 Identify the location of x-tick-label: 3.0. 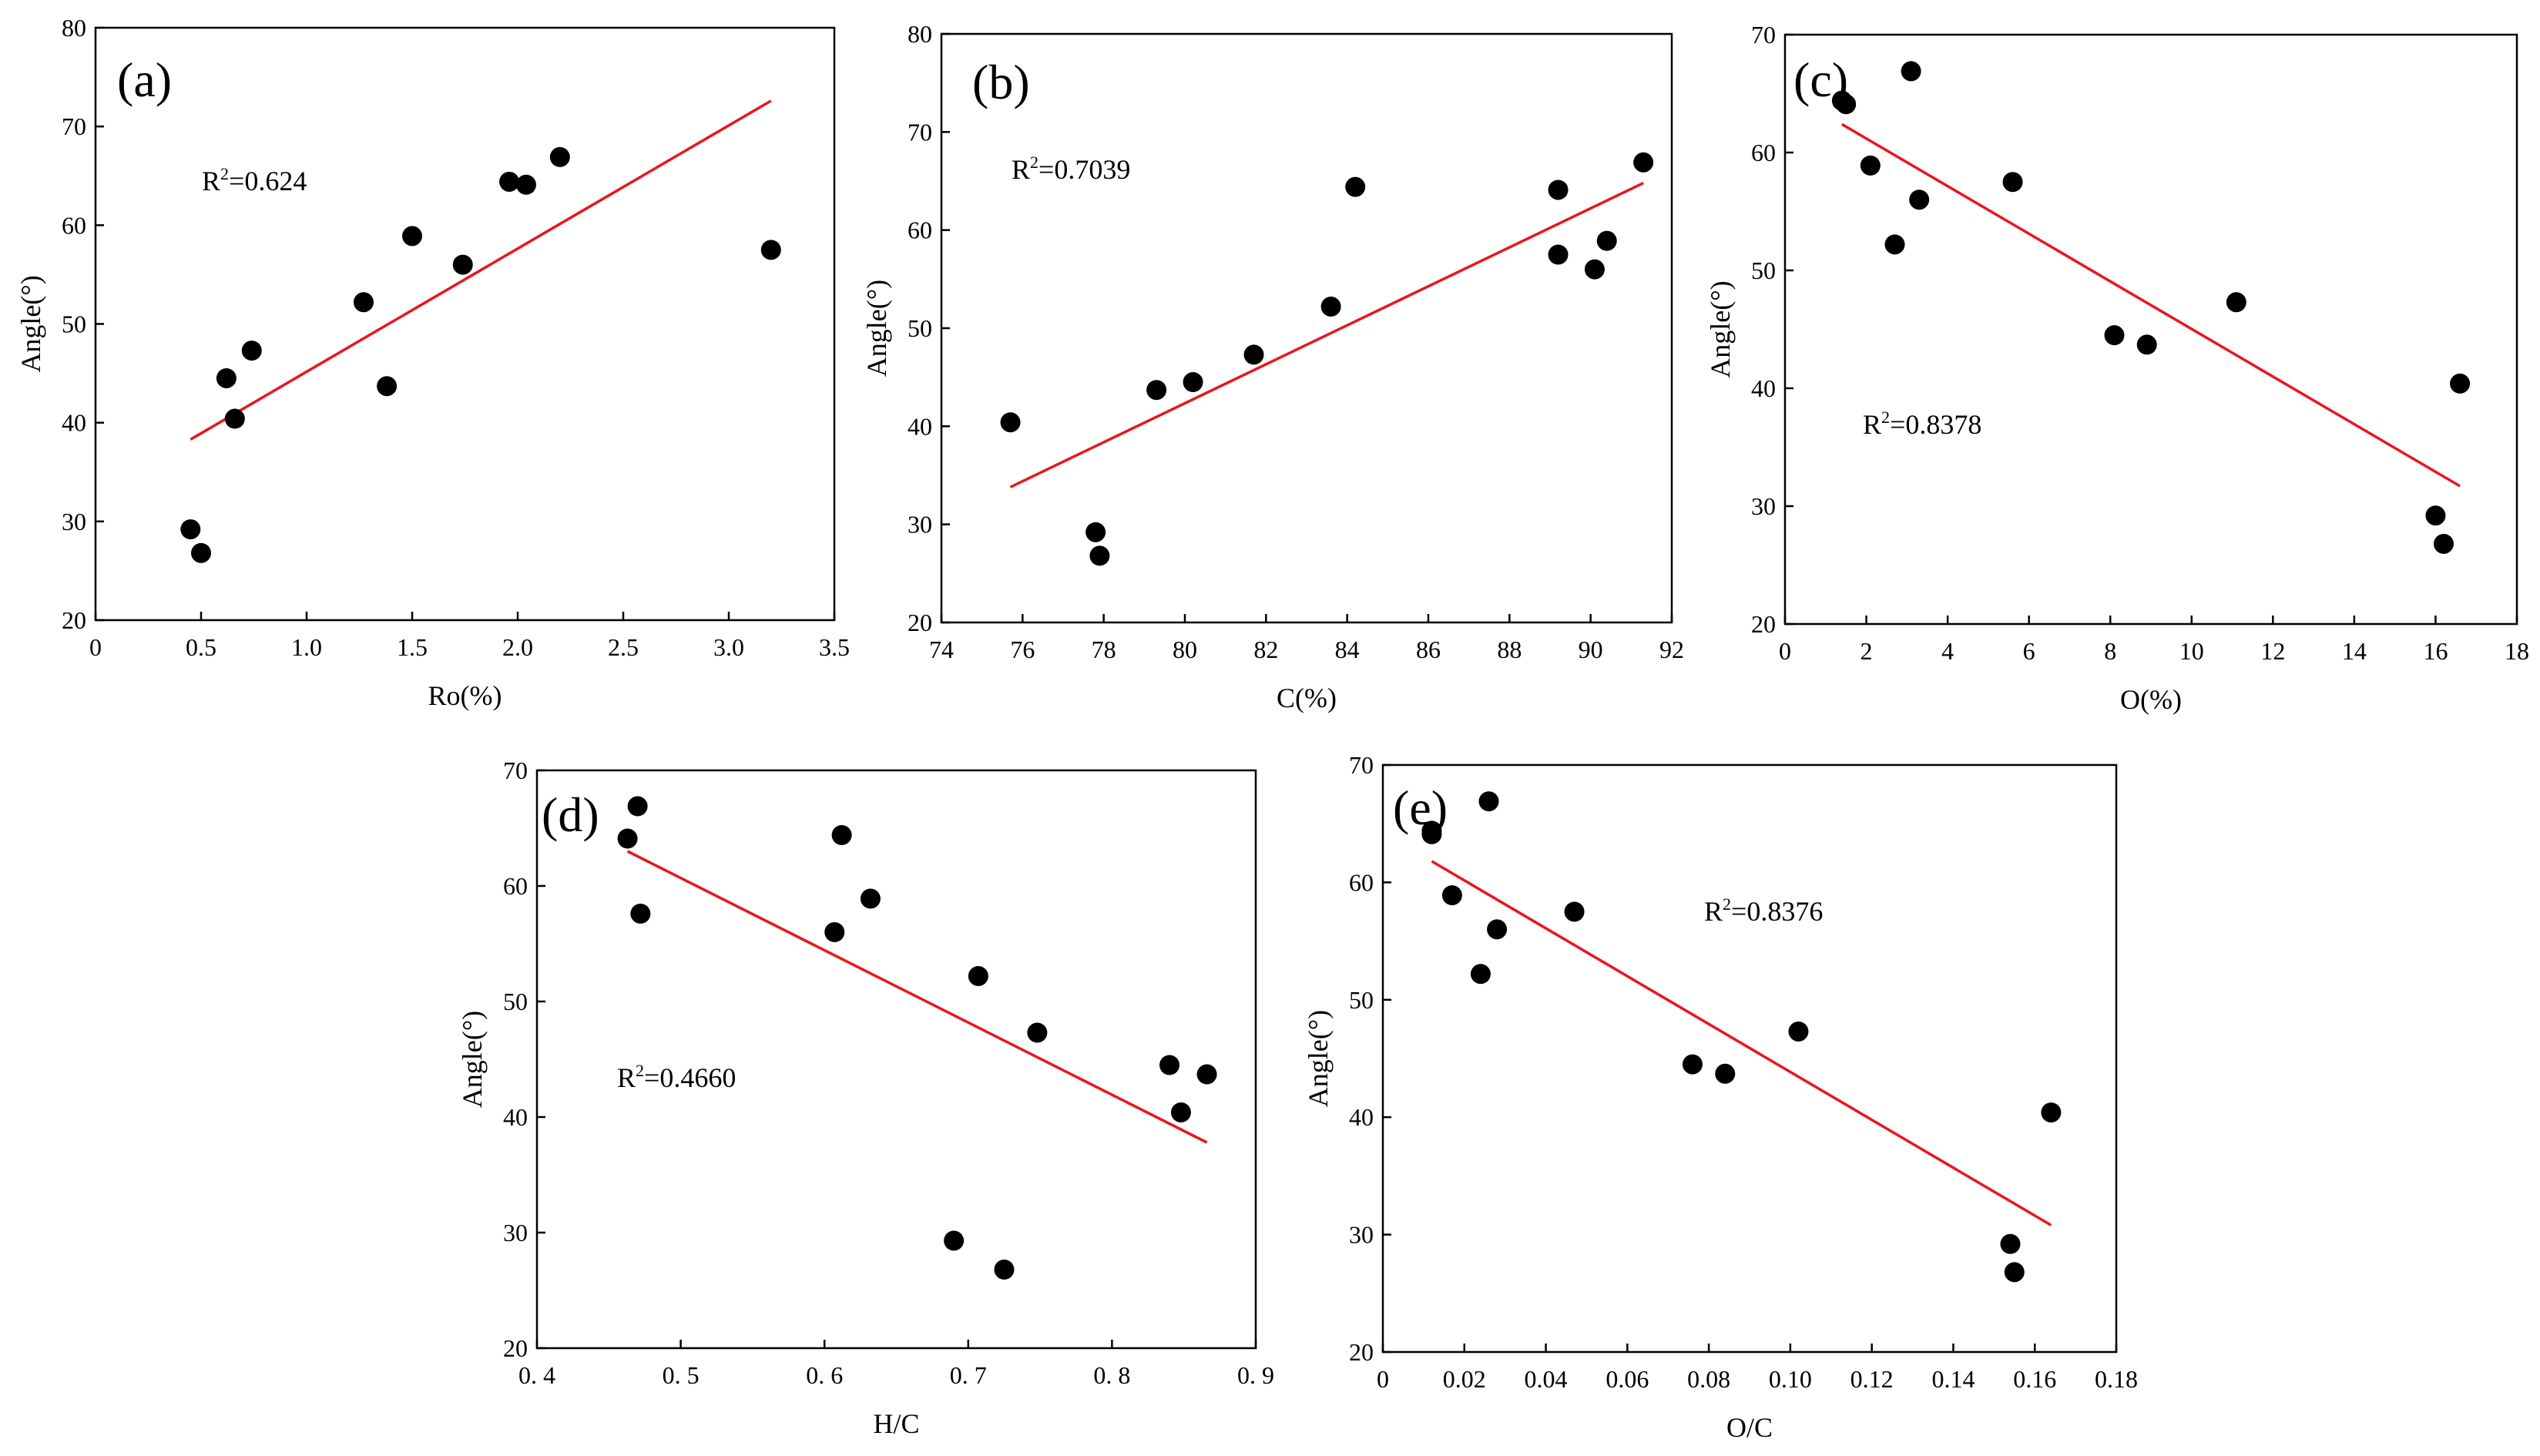
(728, 647).